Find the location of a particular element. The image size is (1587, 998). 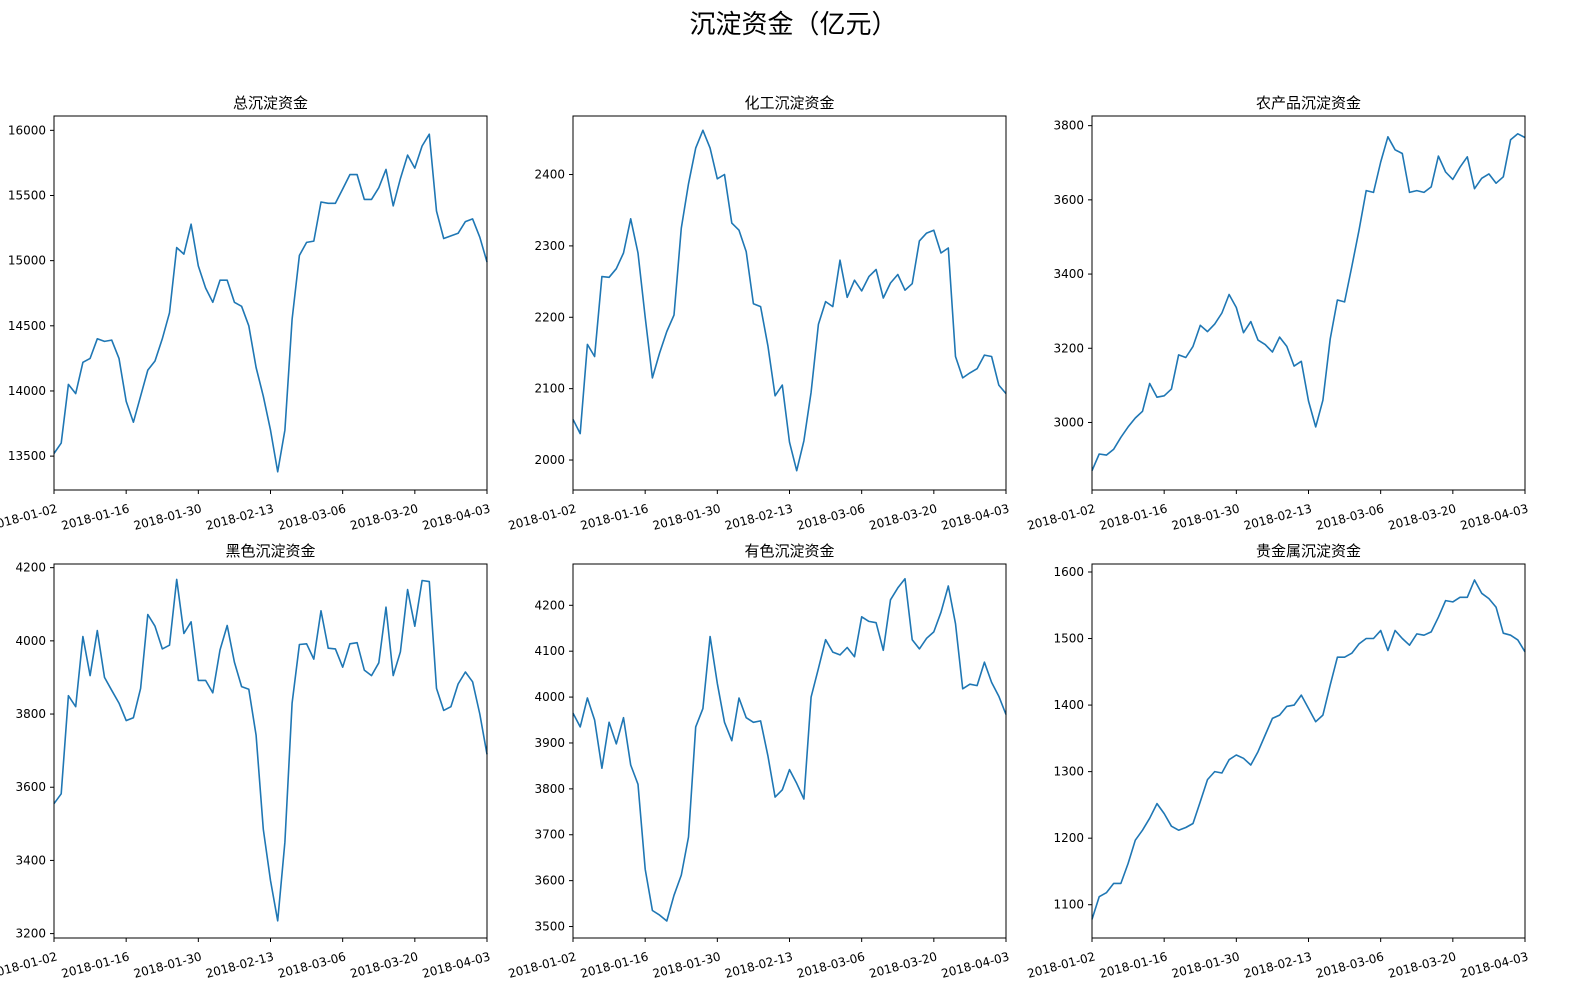

subplot-title: 化工沉淀资金 is located at coordinates (789, 103).